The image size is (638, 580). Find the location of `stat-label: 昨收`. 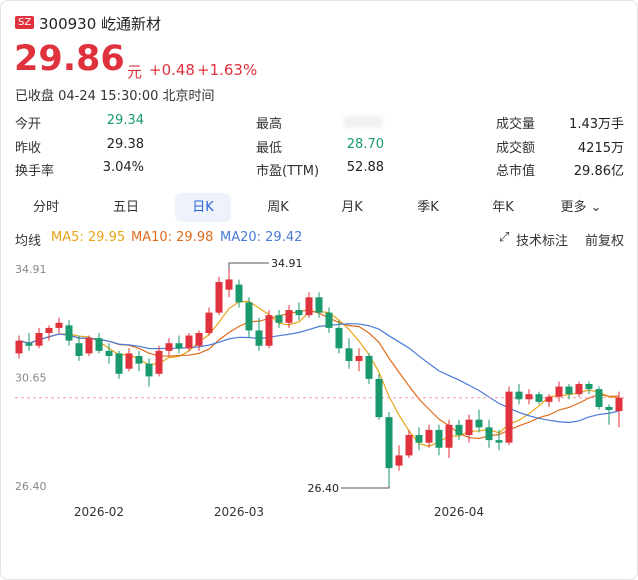

stat-label: 昨收 is located at coordinates (28, 148).